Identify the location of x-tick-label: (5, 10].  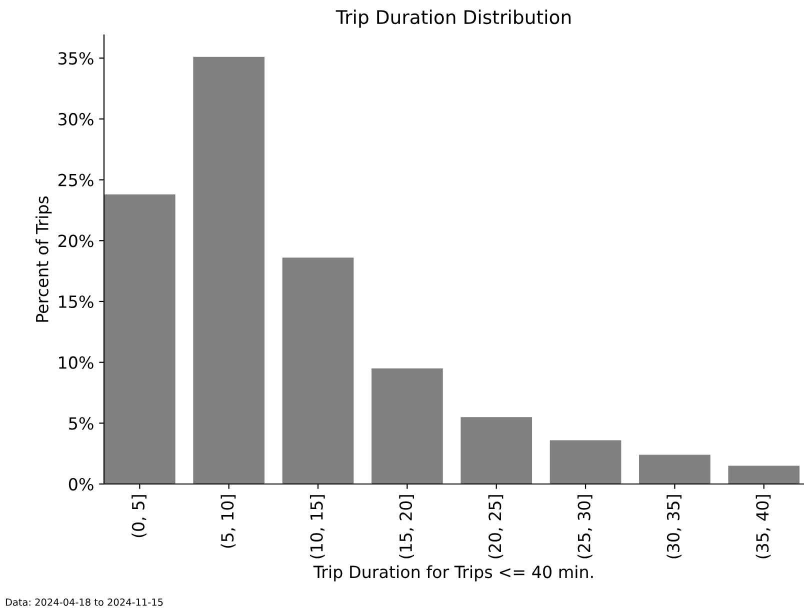
(228, 521).